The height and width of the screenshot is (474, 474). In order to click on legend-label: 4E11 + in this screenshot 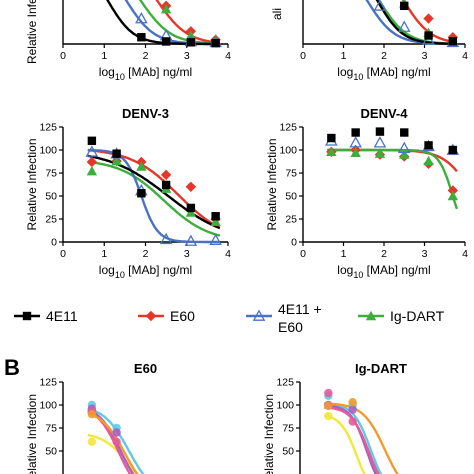, I will do `click(300, 309)`.